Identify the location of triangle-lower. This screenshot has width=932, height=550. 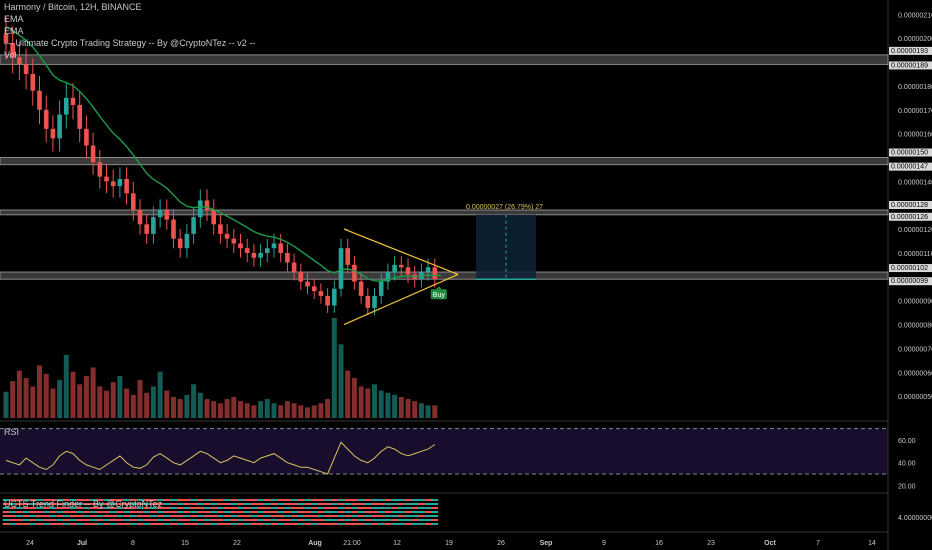
(401, 299).